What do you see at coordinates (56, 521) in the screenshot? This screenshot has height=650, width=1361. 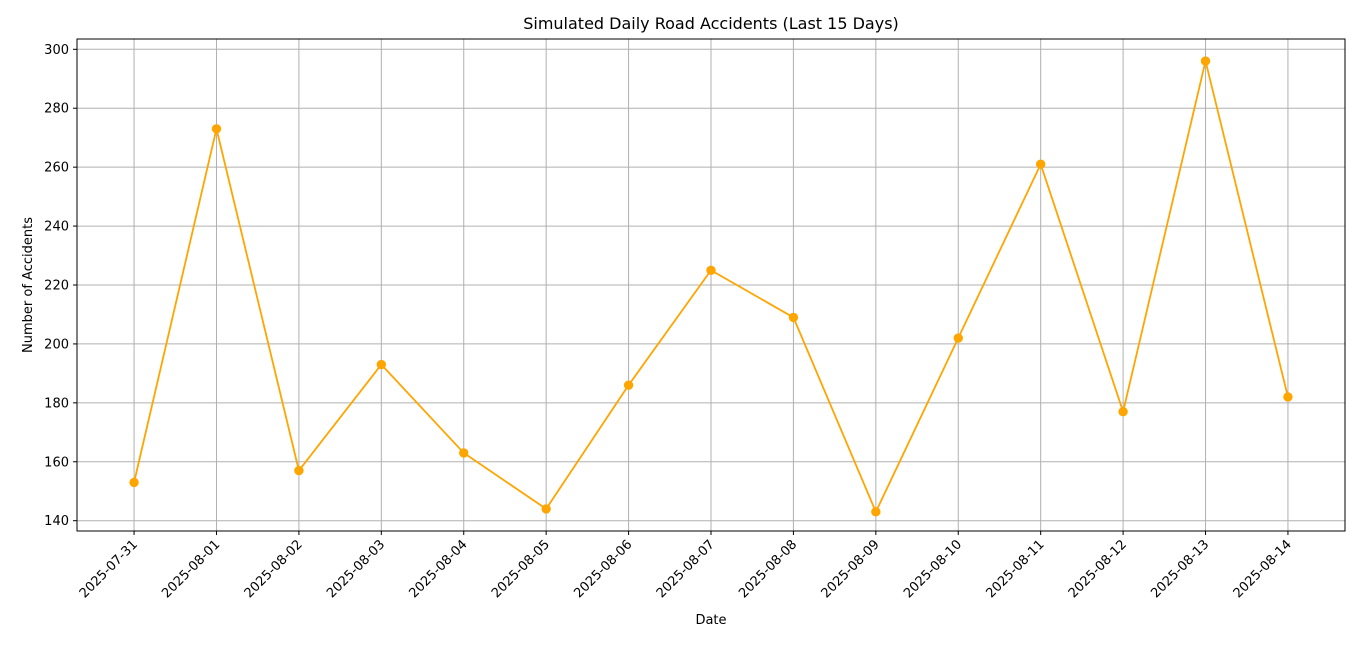 I see `y-tick-label: 140` at bounding box center [56, 521].